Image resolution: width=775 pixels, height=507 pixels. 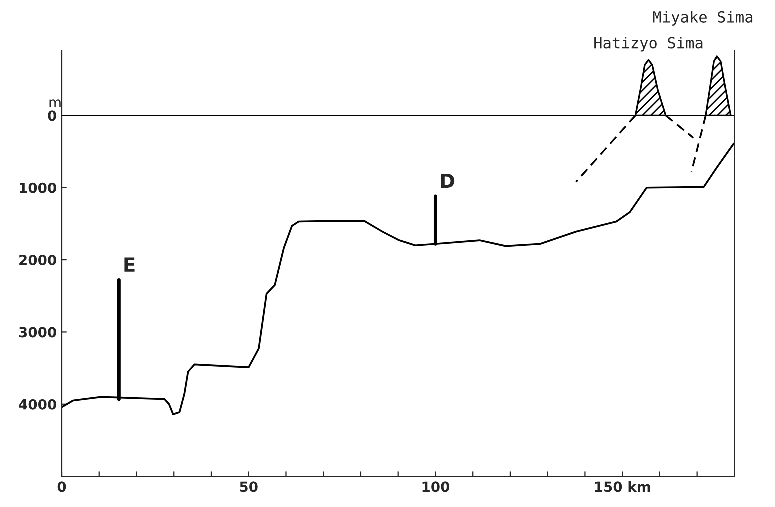 What do you see at coordinates (52, 116) in the screenshot?
I see `y-tick-label: 0` at bounding box center [52, 116].